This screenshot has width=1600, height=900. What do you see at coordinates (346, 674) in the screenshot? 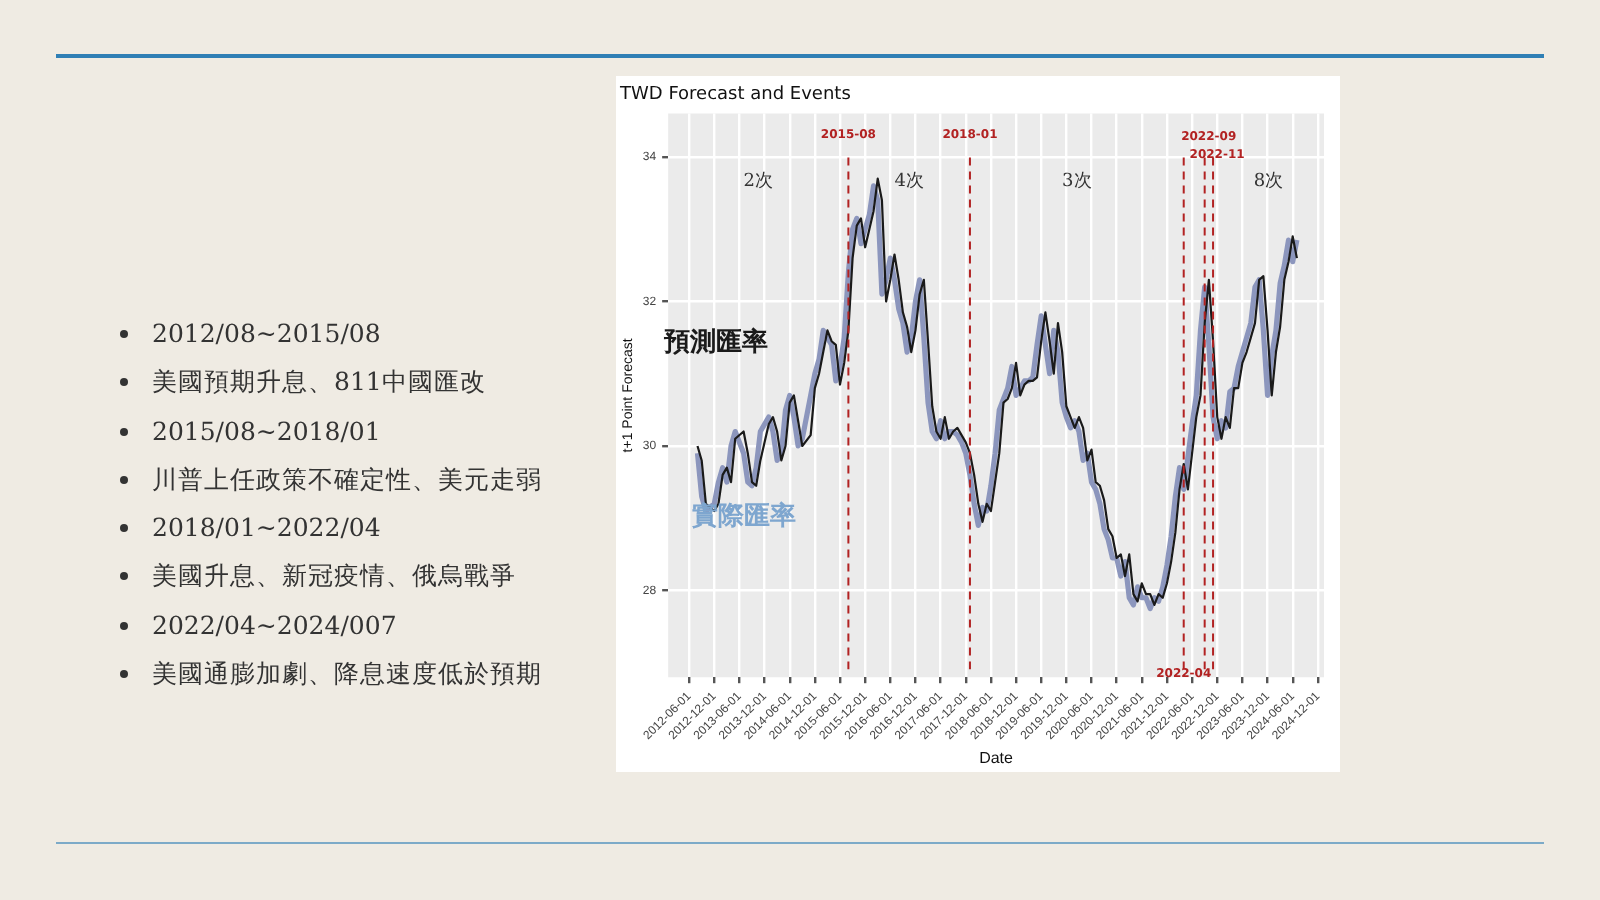
I see `text: 美國通膨加劇、降息速度低於預期` at bounding box center [346, 674].